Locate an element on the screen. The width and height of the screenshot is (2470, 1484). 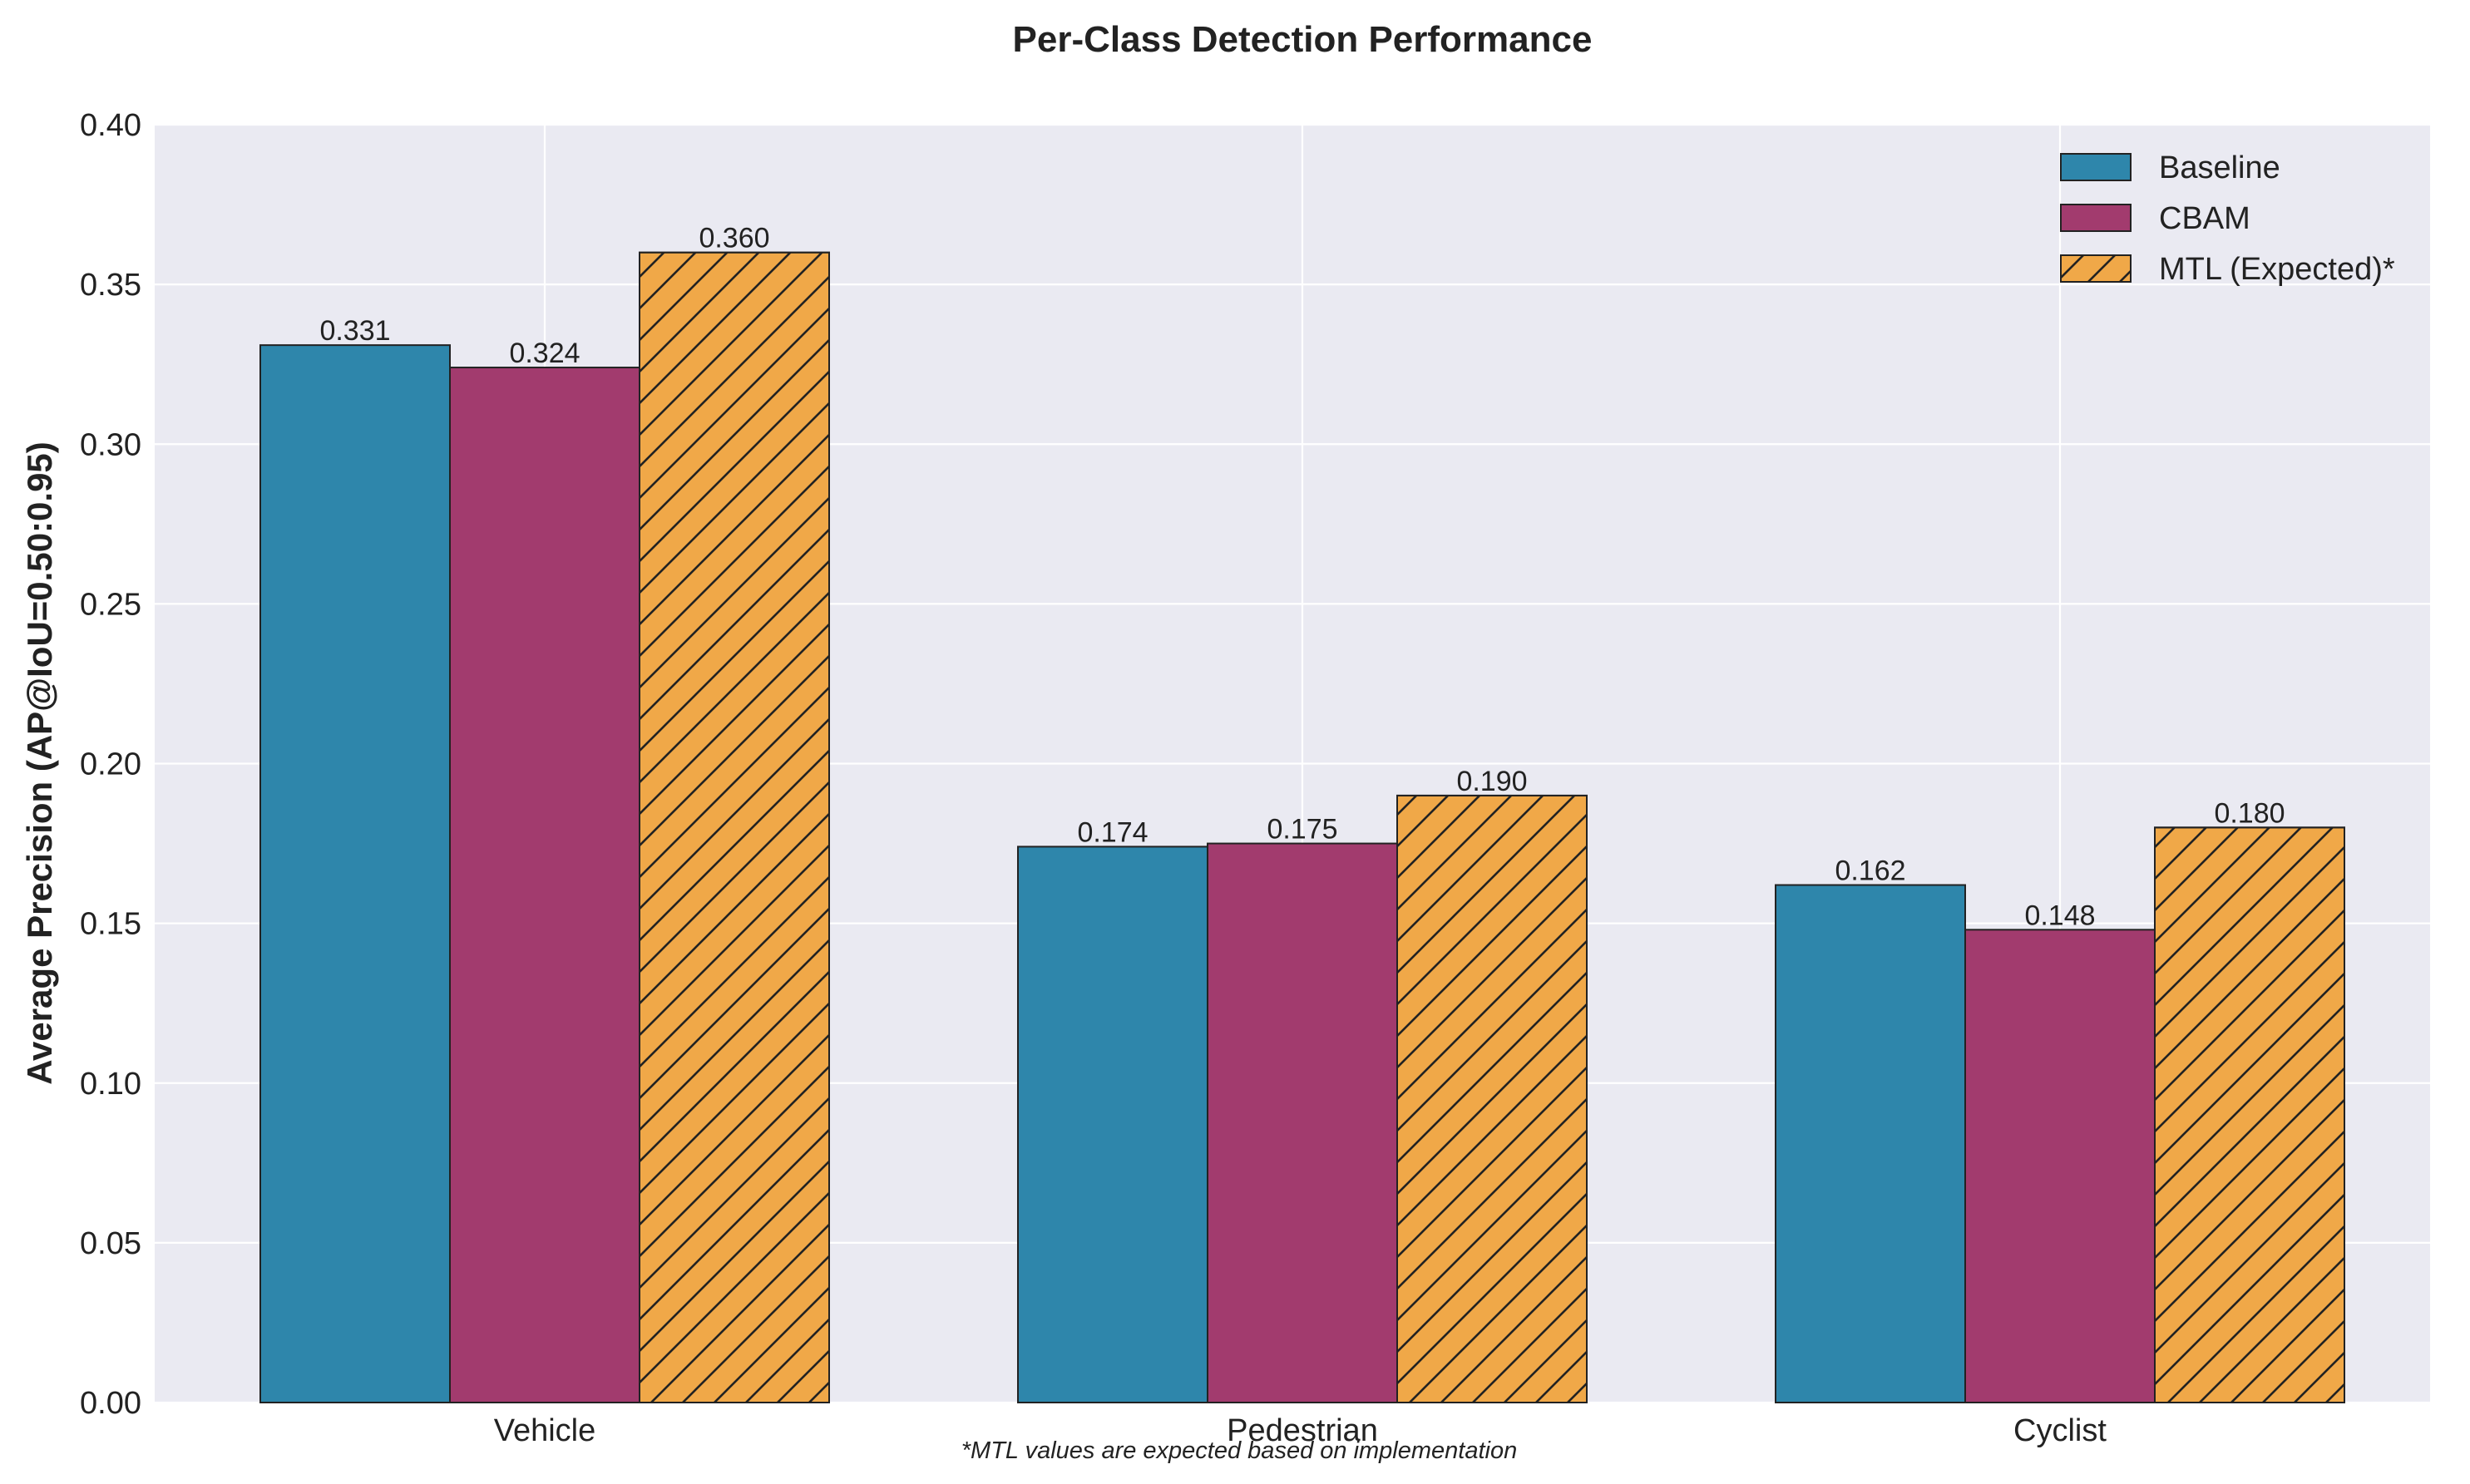
legend-swatch-hatch is located at coordinates (2096, 268).